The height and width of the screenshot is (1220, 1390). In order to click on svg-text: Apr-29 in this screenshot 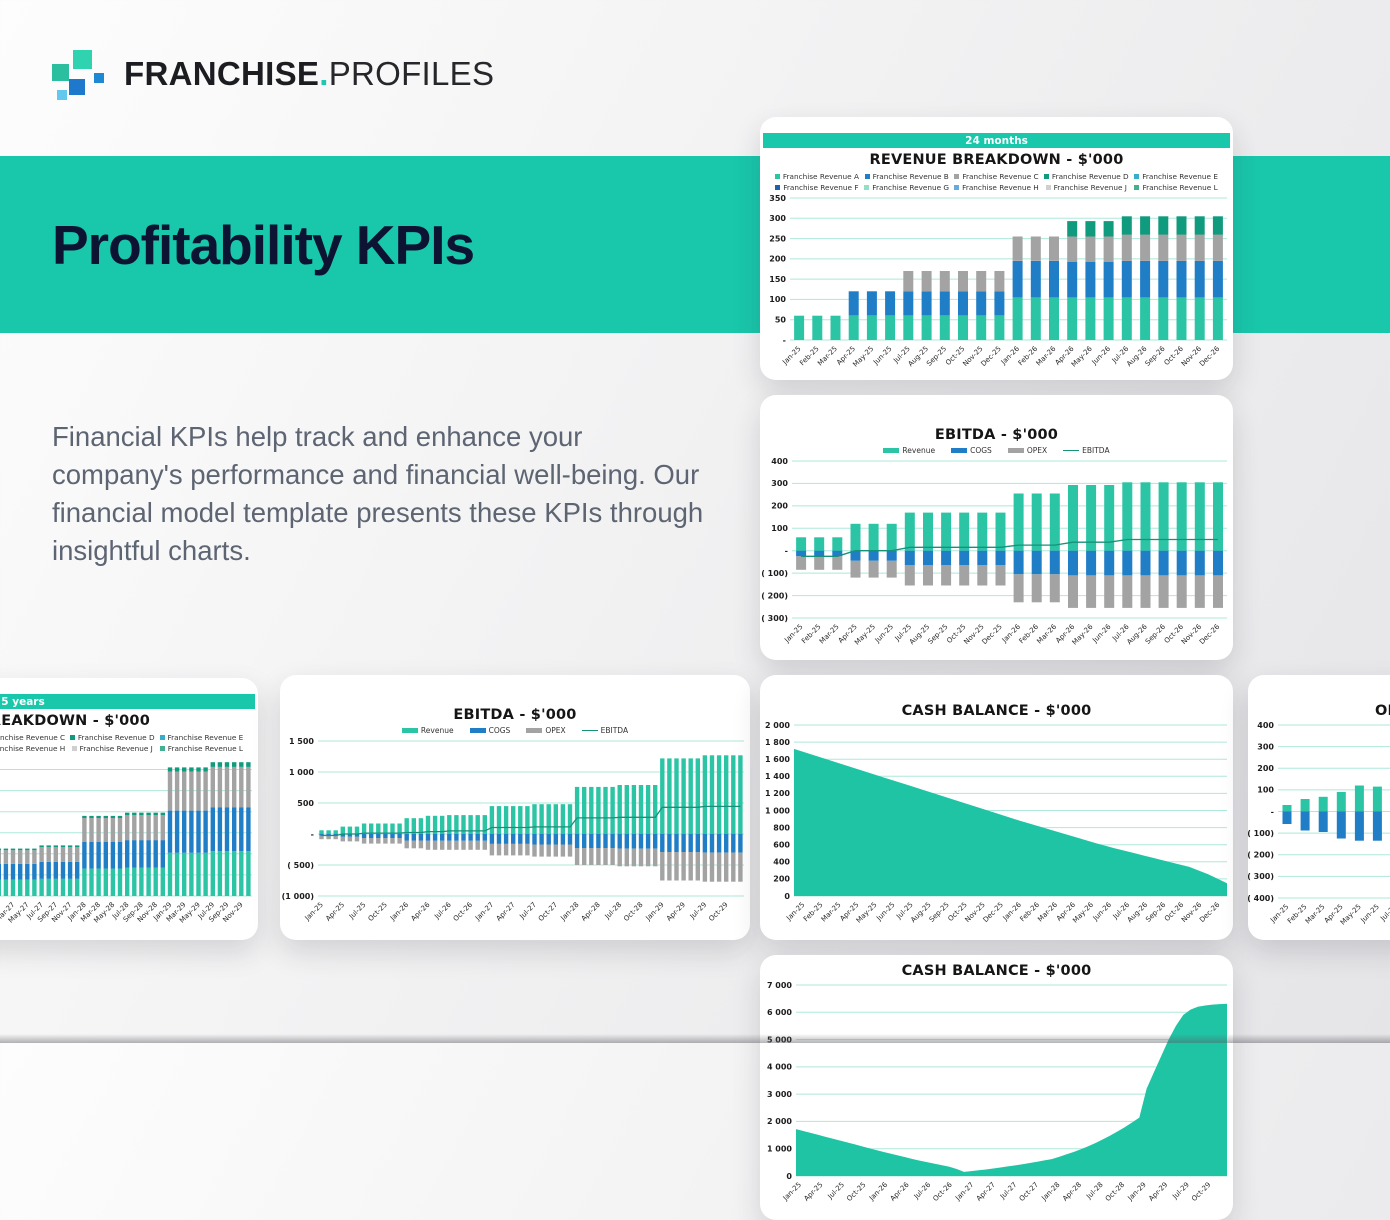, I will do `click(676, 912)`.